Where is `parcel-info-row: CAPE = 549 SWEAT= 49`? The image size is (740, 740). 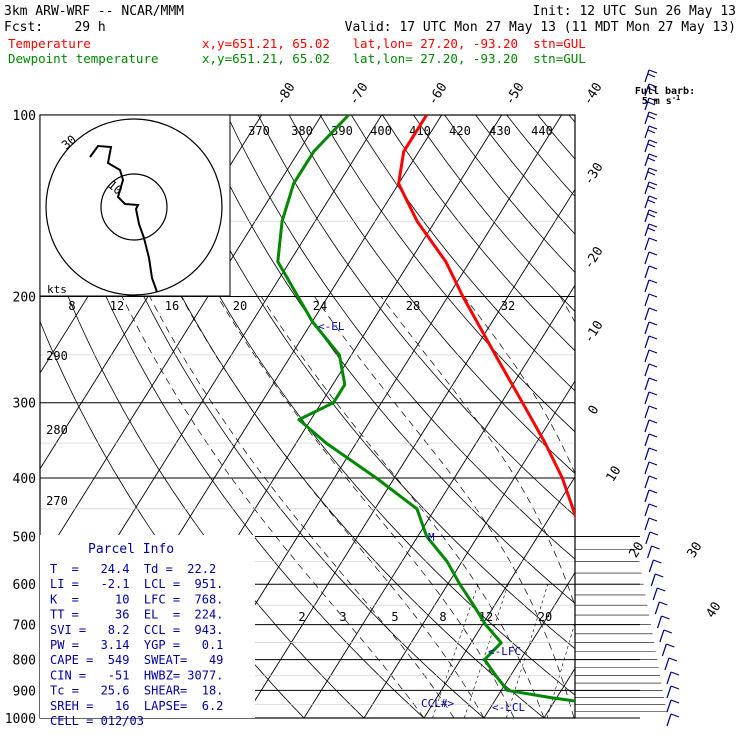 parcel-info-row: CAPE = 549 SWEAT= 49 is located at coordinates (136, 660).